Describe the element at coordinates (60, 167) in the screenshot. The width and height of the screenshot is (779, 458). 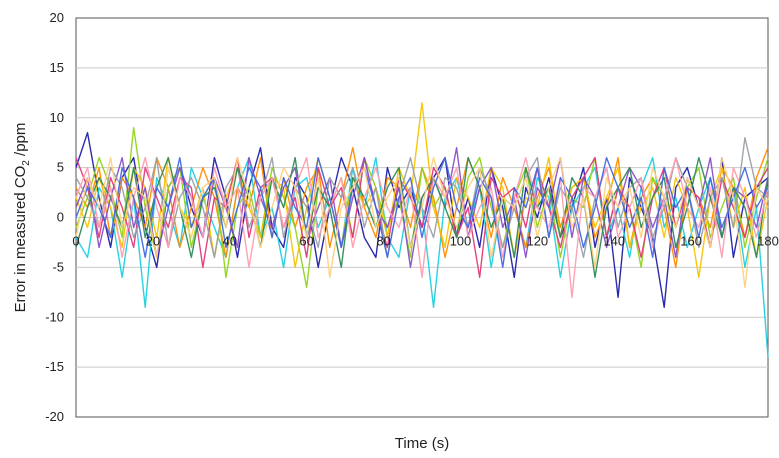
I see `y-tick-label: 5` at that location.